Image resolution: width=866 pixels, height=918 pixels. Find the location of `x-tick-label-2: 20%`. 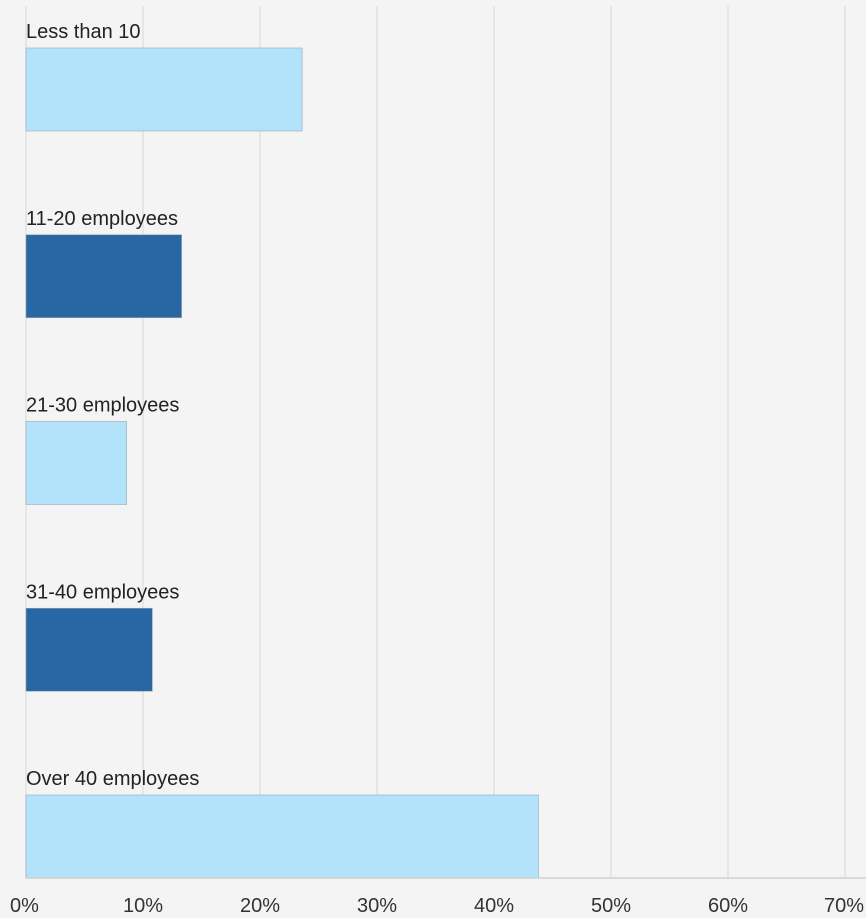

x-tick-label-2: 20% is located at coordinates (260, 906).